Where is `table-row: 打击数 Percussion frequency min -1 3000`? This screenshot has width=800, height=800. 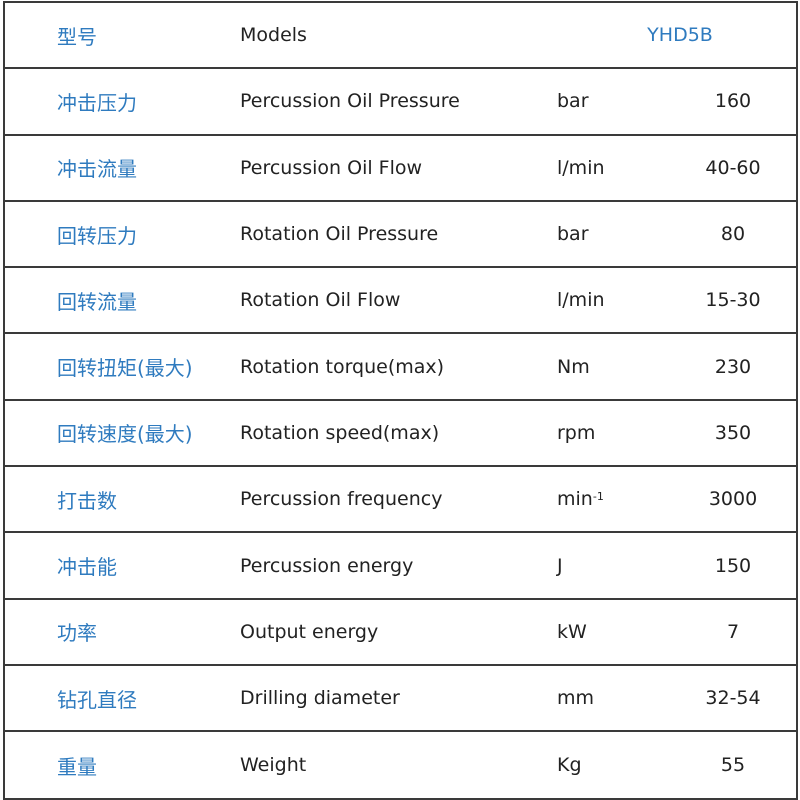 table-row: 打击数 Percussion frequency min -1 3000 is located at coordinates (400, 500).